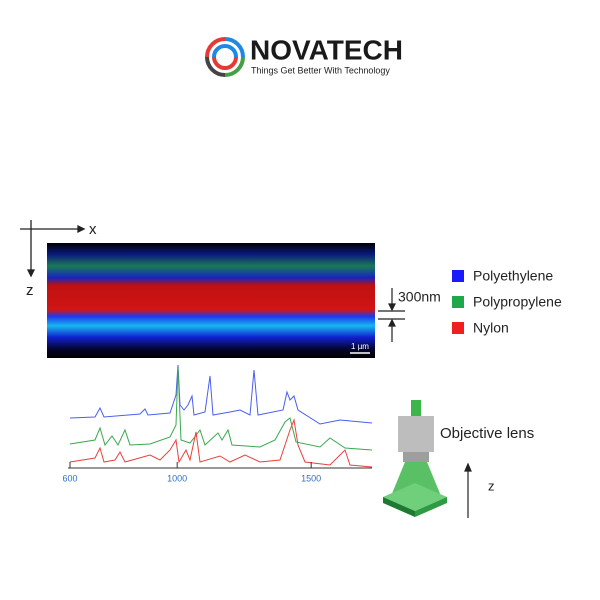 This screenshot has height=600, width=600. Describe the element at coordinates (93, 229) in the screenshot. I see `x-axis-label: x` at that location.